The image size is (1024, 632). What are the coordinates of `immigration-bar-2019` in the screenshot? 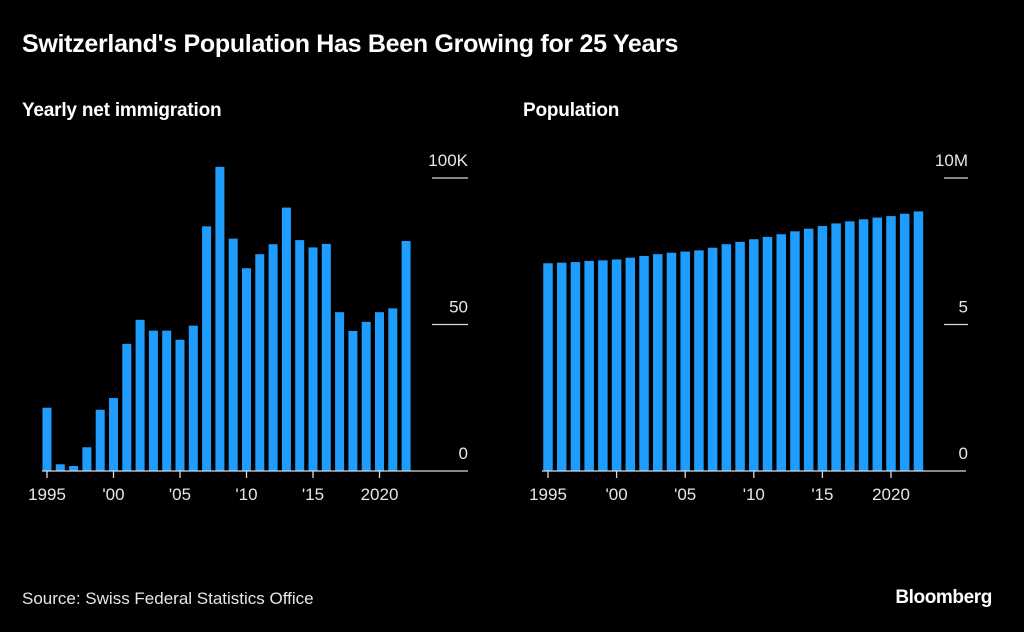 It's located at (366, 396).